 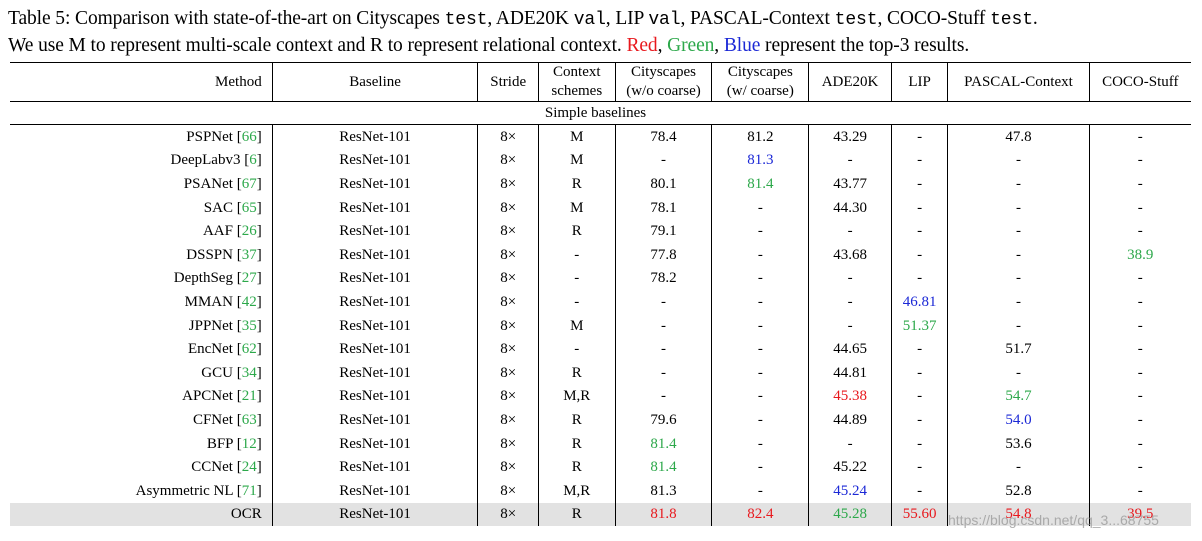 I want to click on cityscapes-wo-cell: 81.4, so click(x=663, y=443).